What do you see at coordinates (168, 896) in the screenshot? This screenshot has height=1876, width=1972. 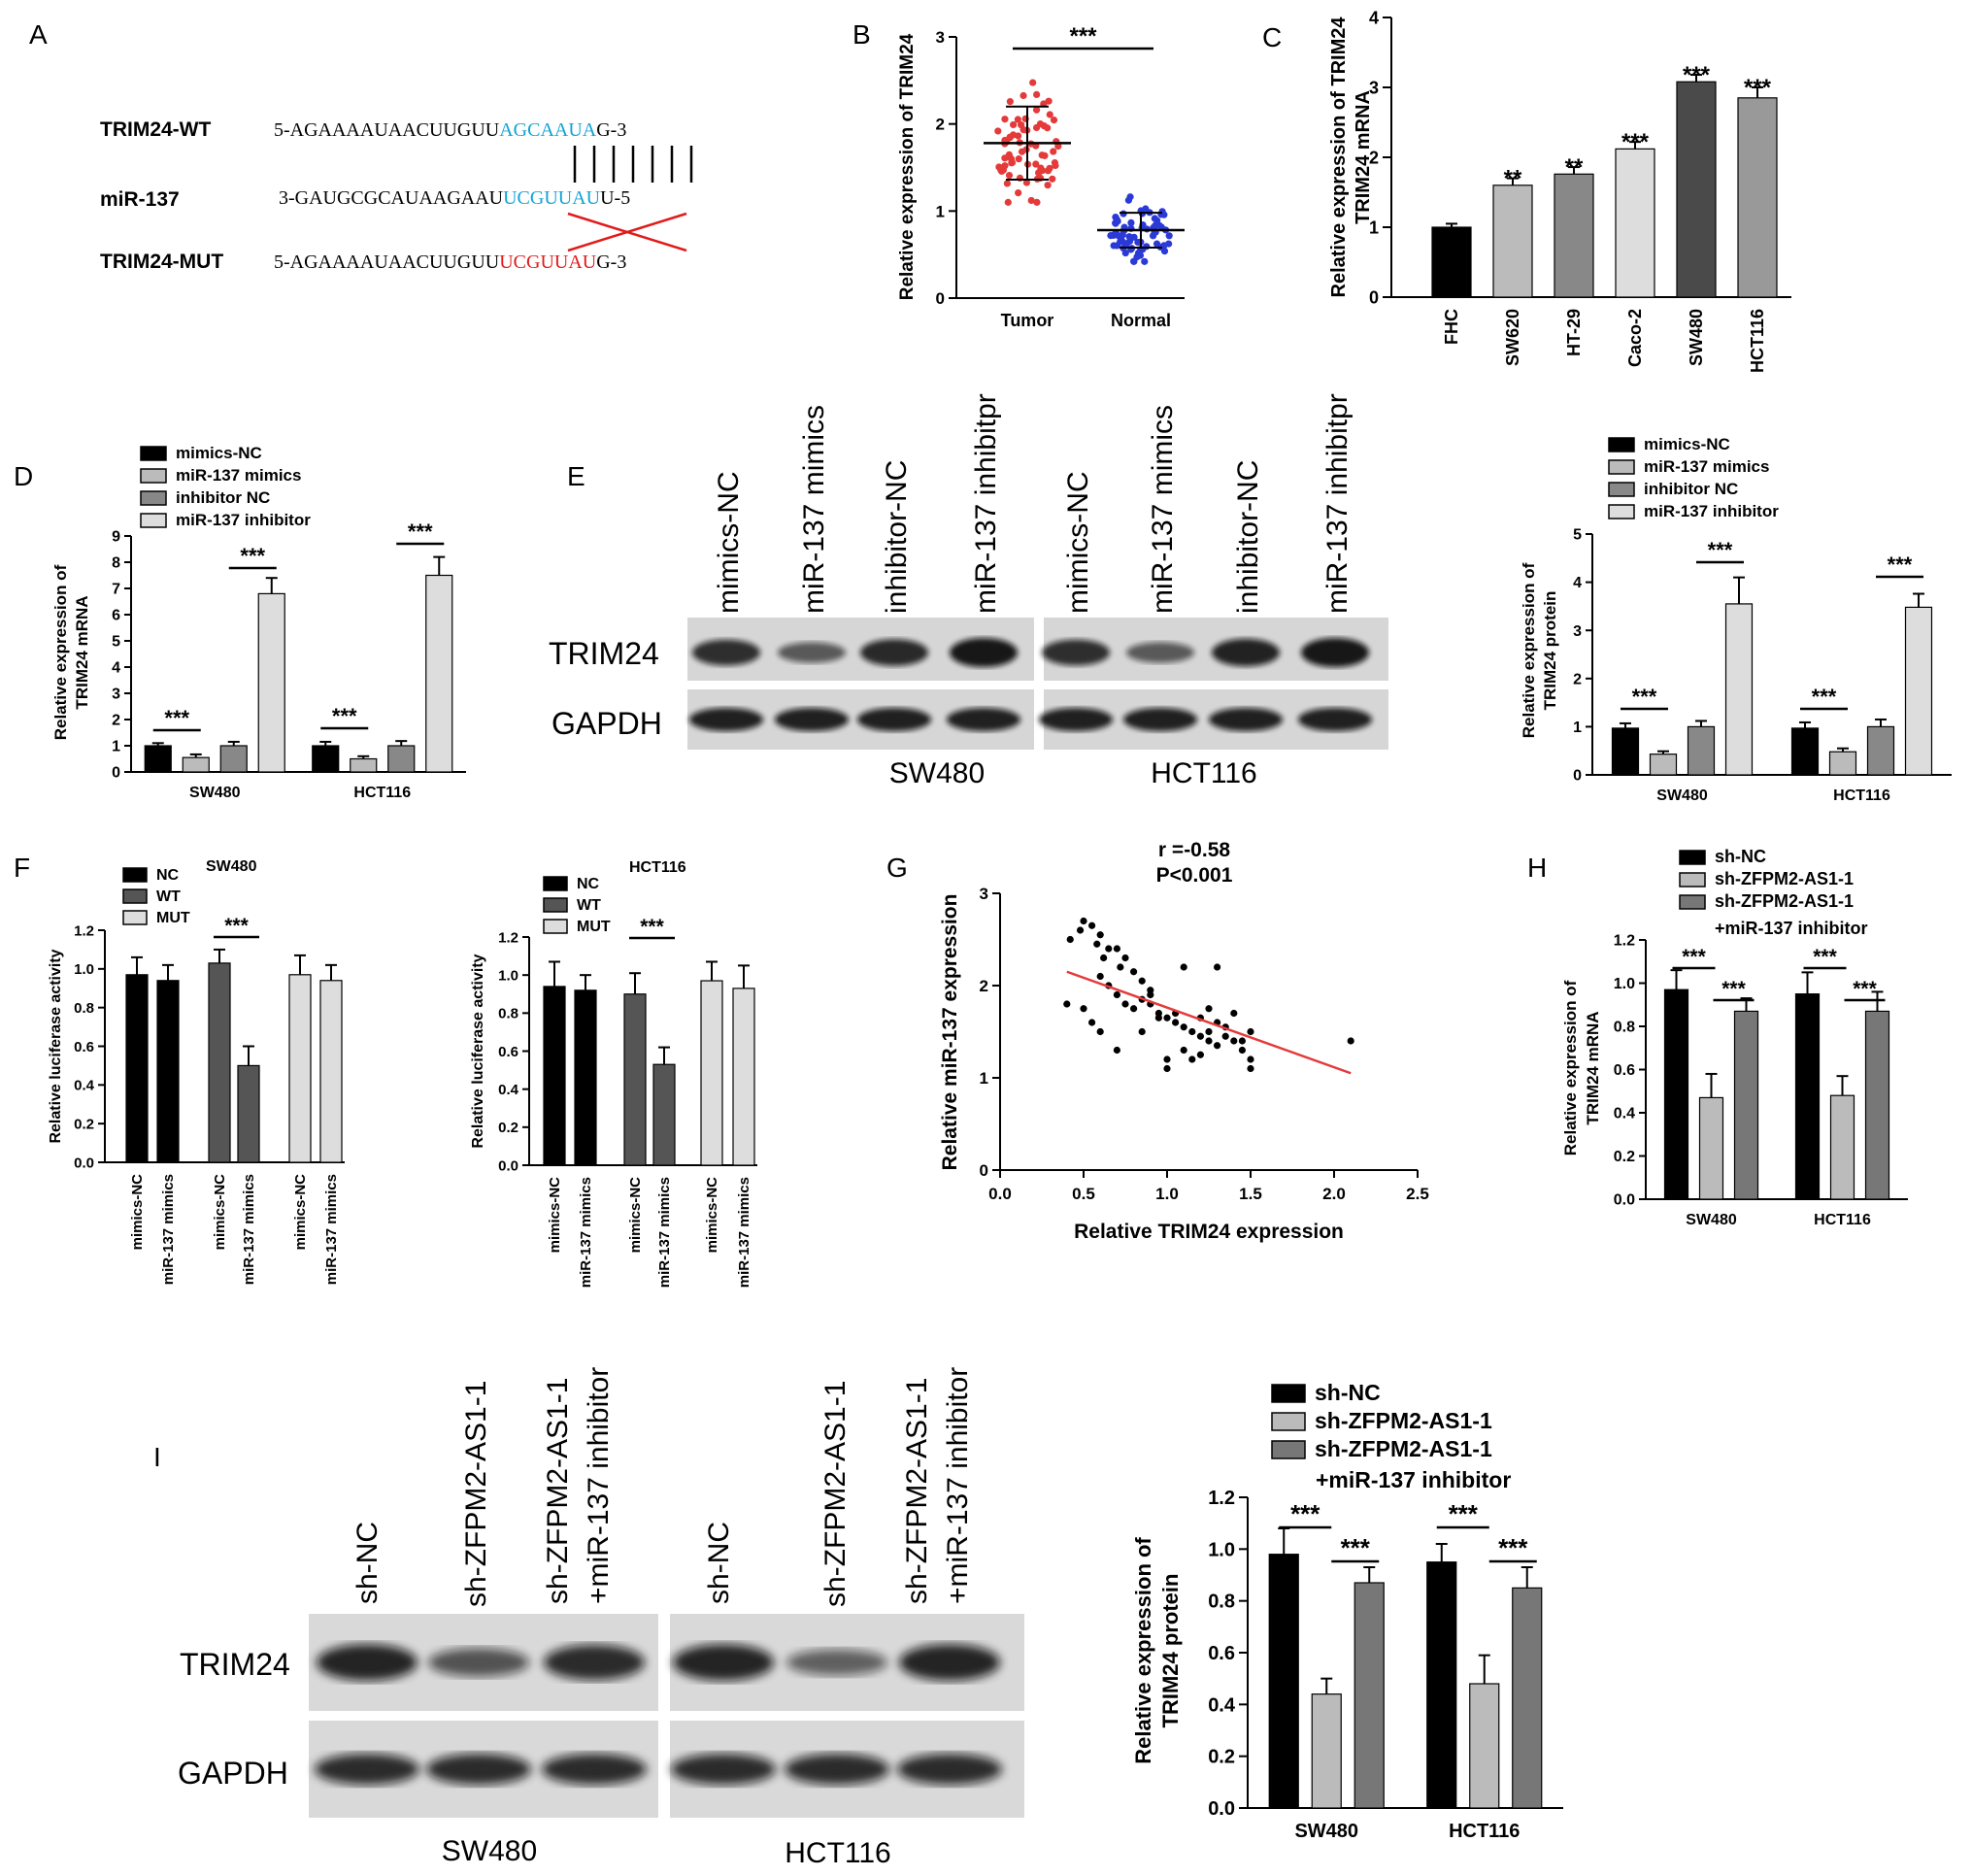 I see `legend-label: WT` at bounding box center [168, 896].